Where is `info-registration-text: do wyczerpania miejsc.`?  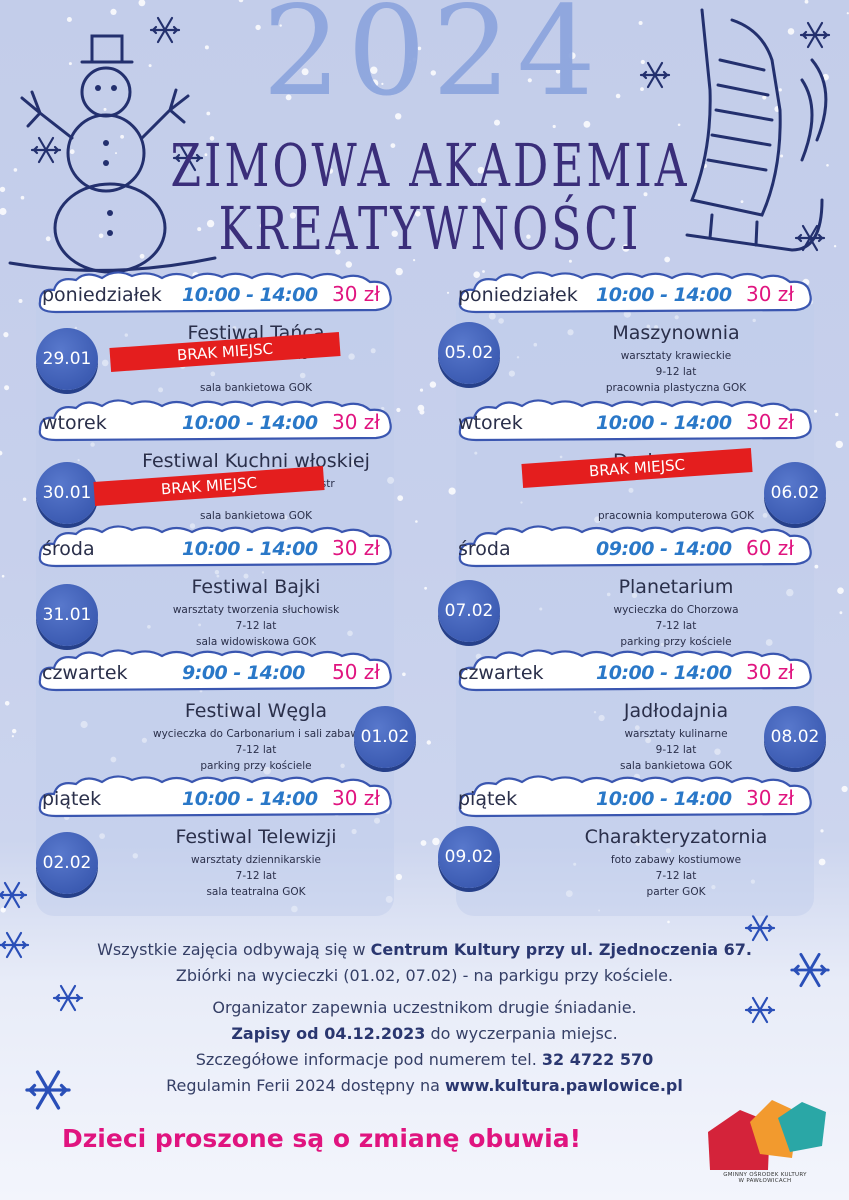 info-registration-text: do wyczerpania miejsc. is located at coordinates (521, 1033).